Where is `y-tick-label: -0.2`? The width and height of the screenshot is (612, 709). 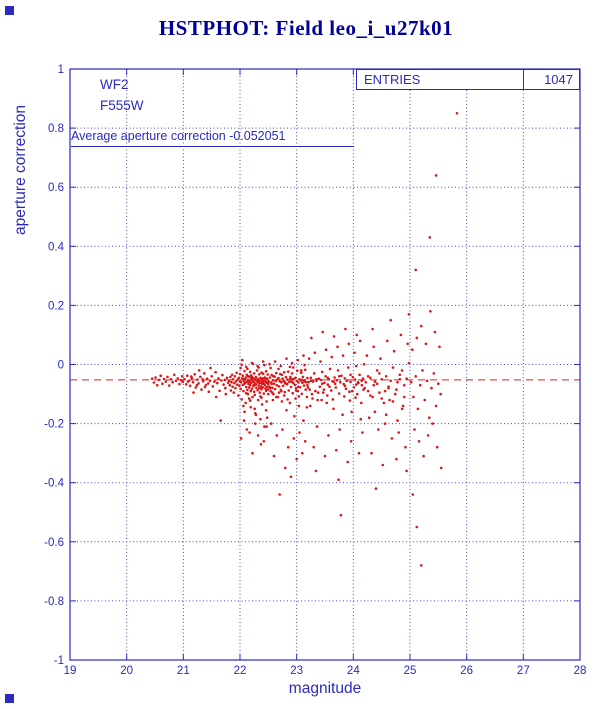 y-tick-label: -0.2 is located at coordinates (54, 425).